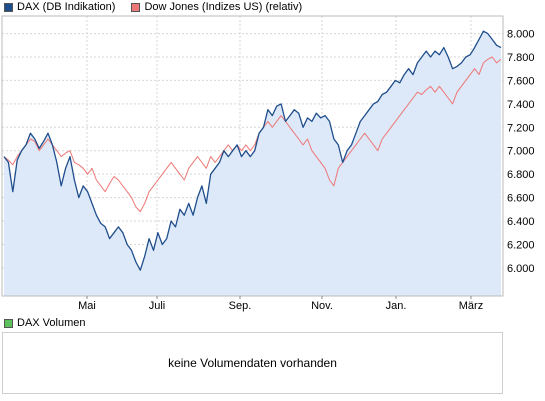 This screenshot has height=401, width=545. I want to click on y-tick-label: 7.800, so click(521, 58).